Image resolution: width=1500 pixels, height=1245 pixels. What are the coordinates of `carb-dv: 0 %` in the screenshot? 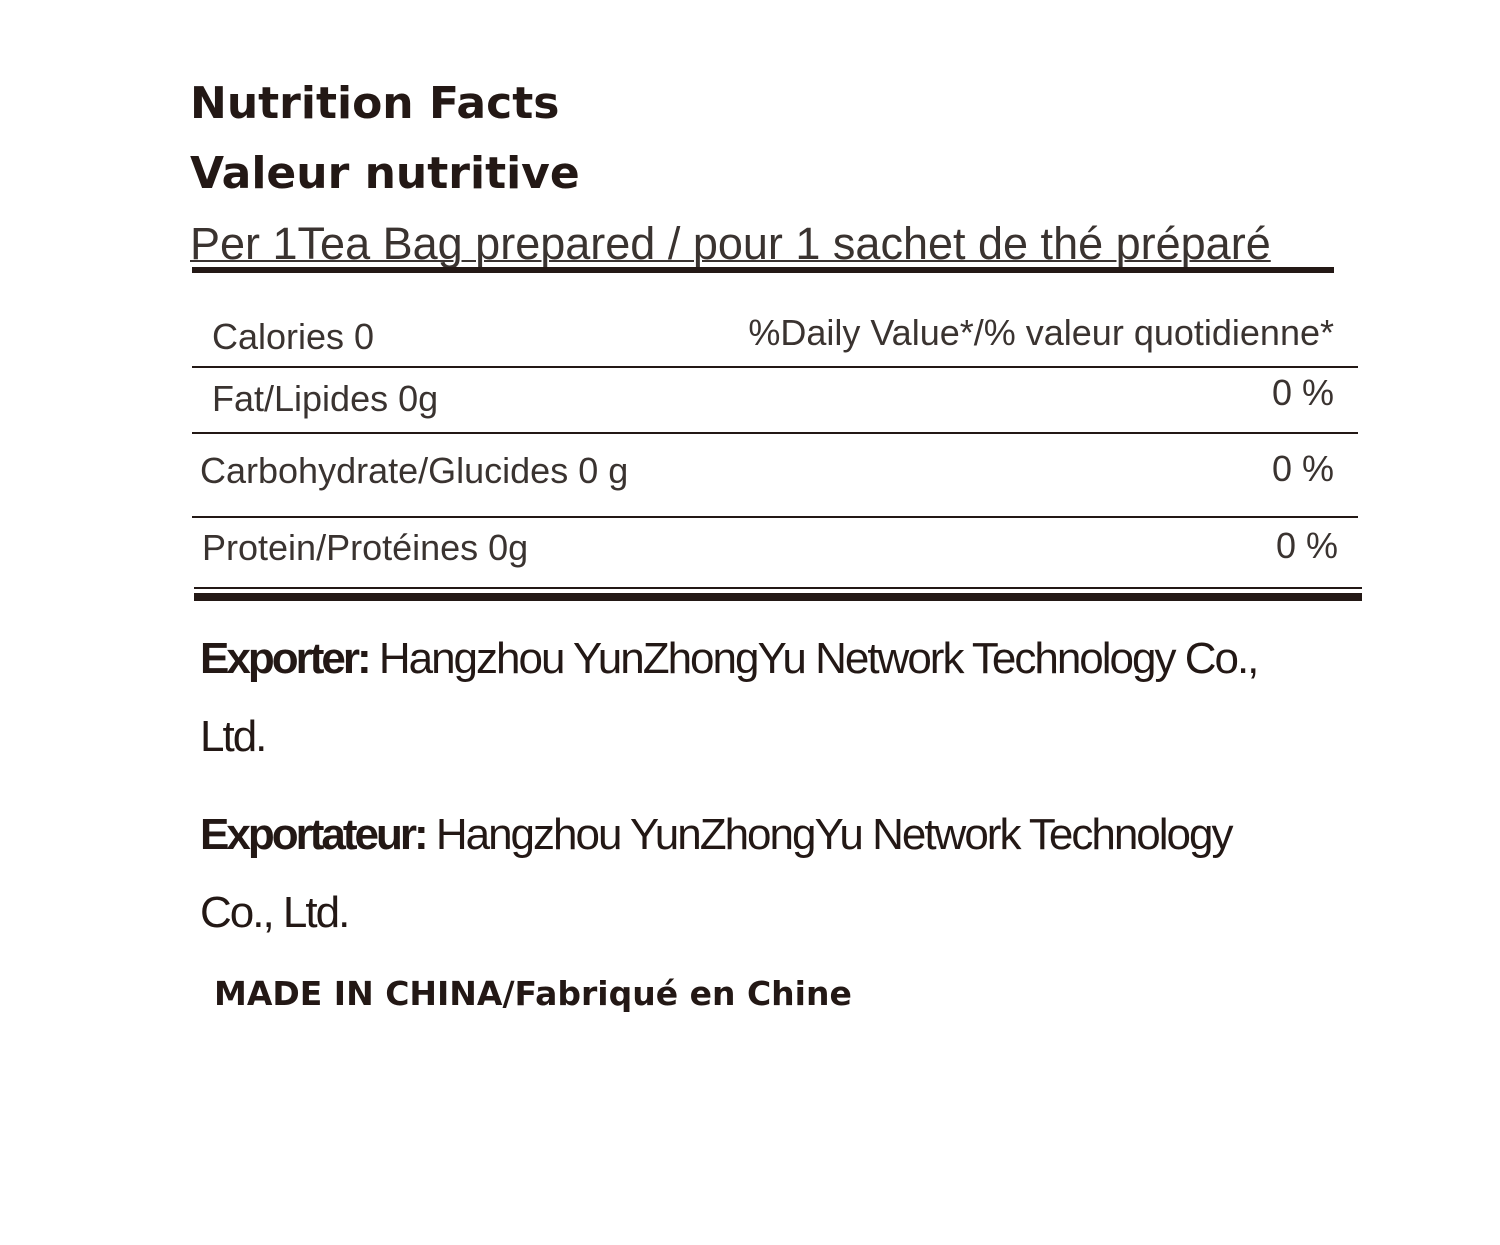 It's located at (1302, 468).